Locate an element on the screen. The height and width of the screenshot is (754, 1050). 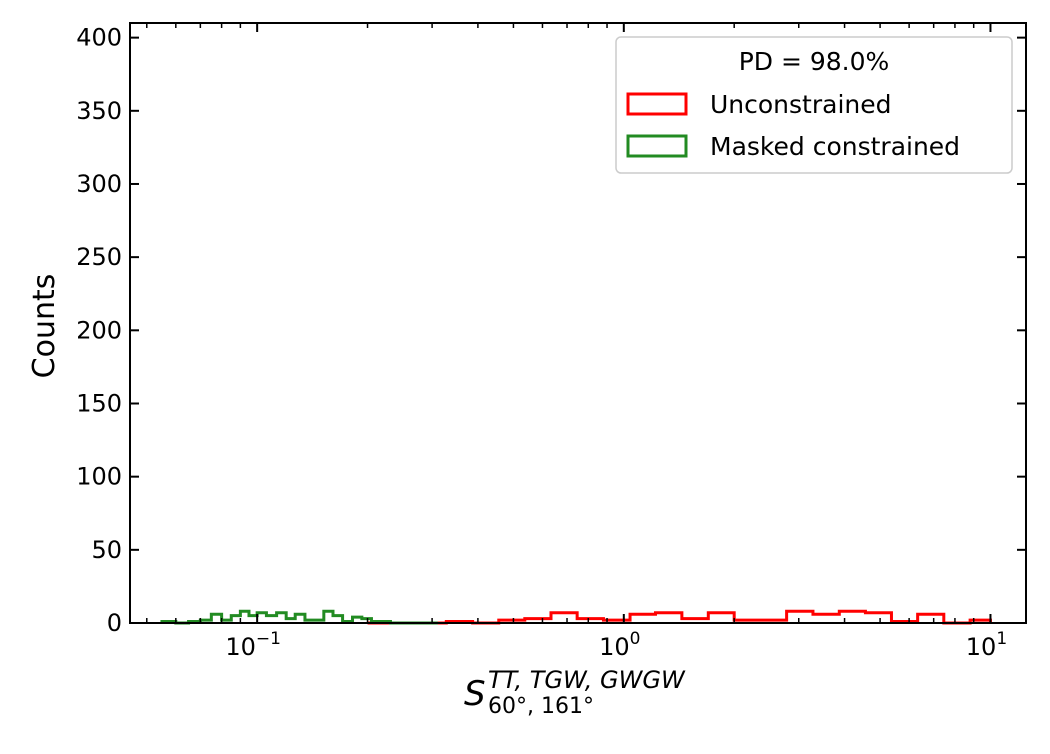
x-tick-label: 10⁰ is located at coordinates (619, 645).